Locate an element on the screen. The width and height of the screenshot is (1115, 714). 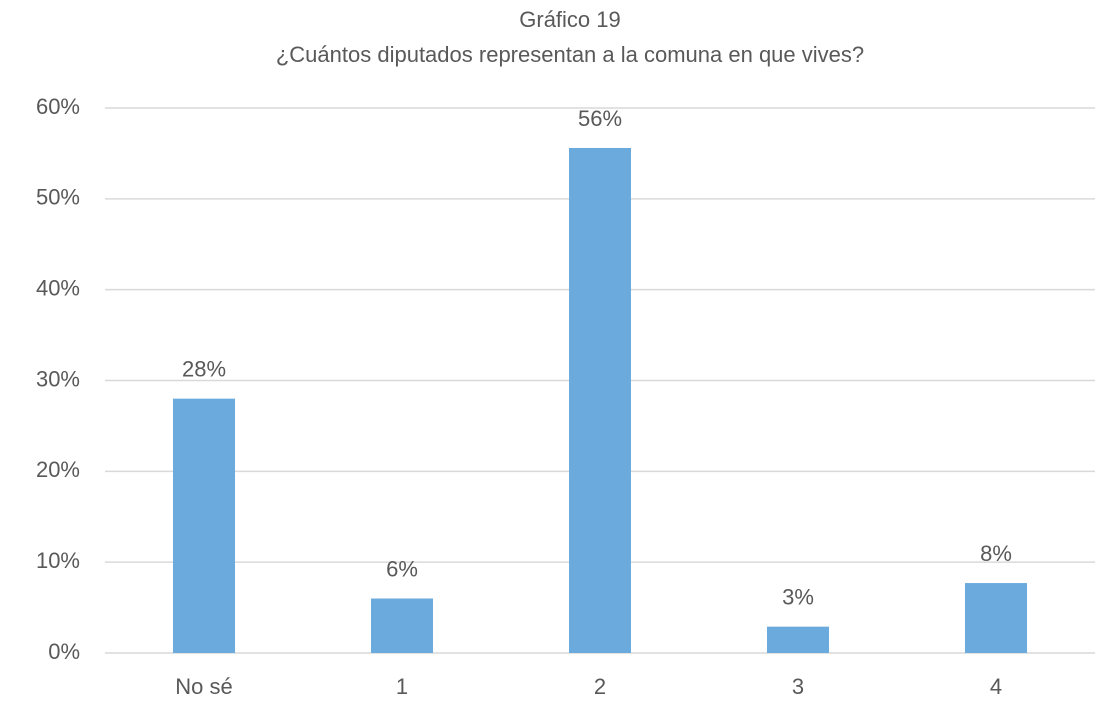
y-tick-label: 10% is located at coordinates (58, 560).